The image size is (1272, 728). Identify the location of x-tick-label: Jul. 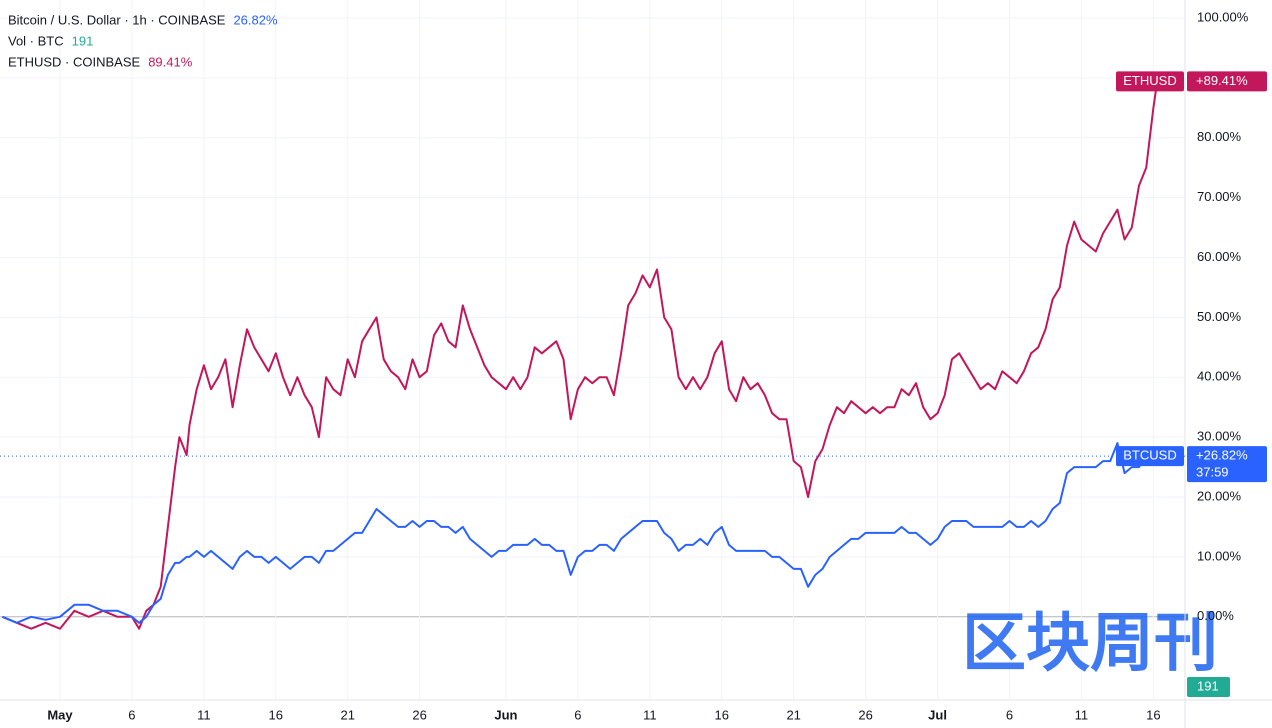
(937, 714).